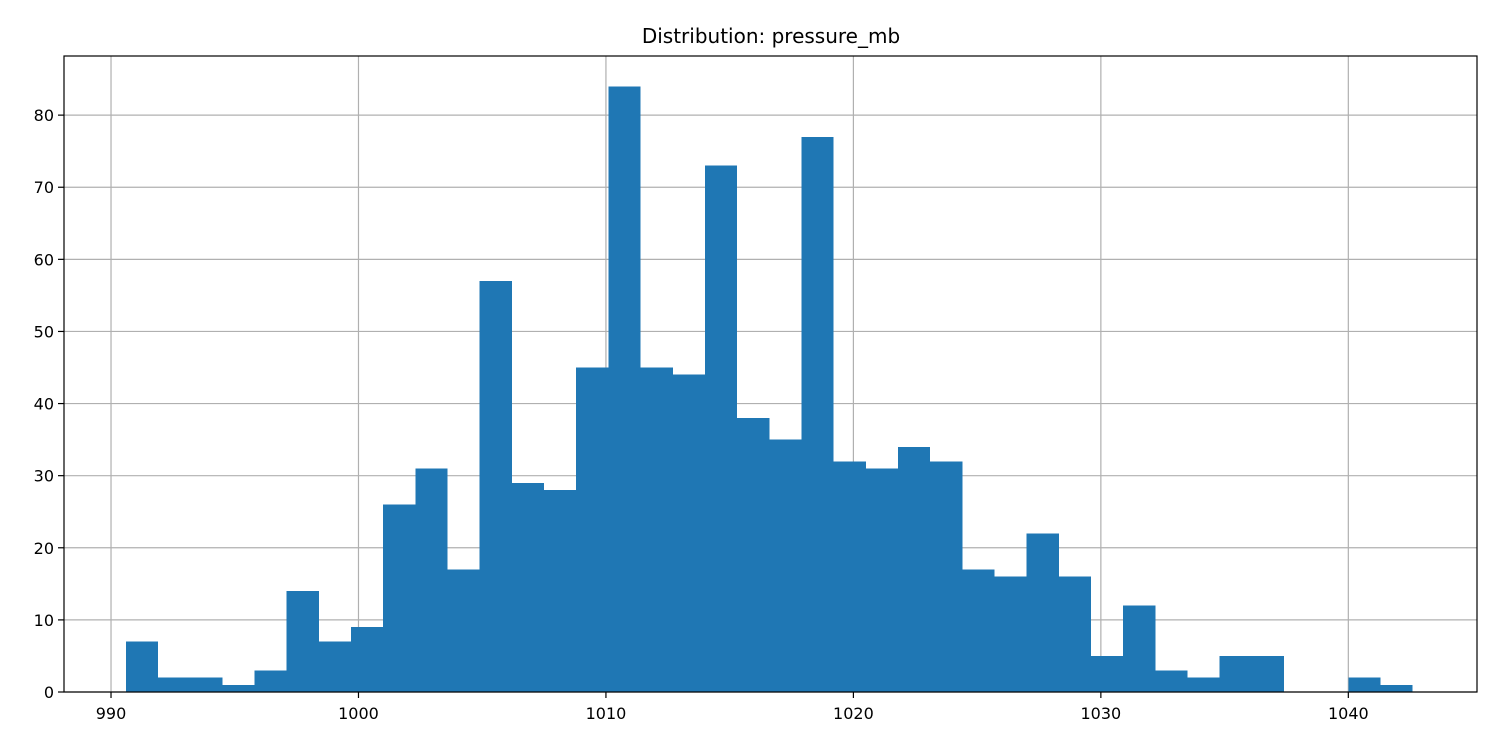 This screenshot has width=1500, height=750. I want to click on y-axis-ticks: 0 10 20 30 40 50 60 70 80, so click(49, 404).